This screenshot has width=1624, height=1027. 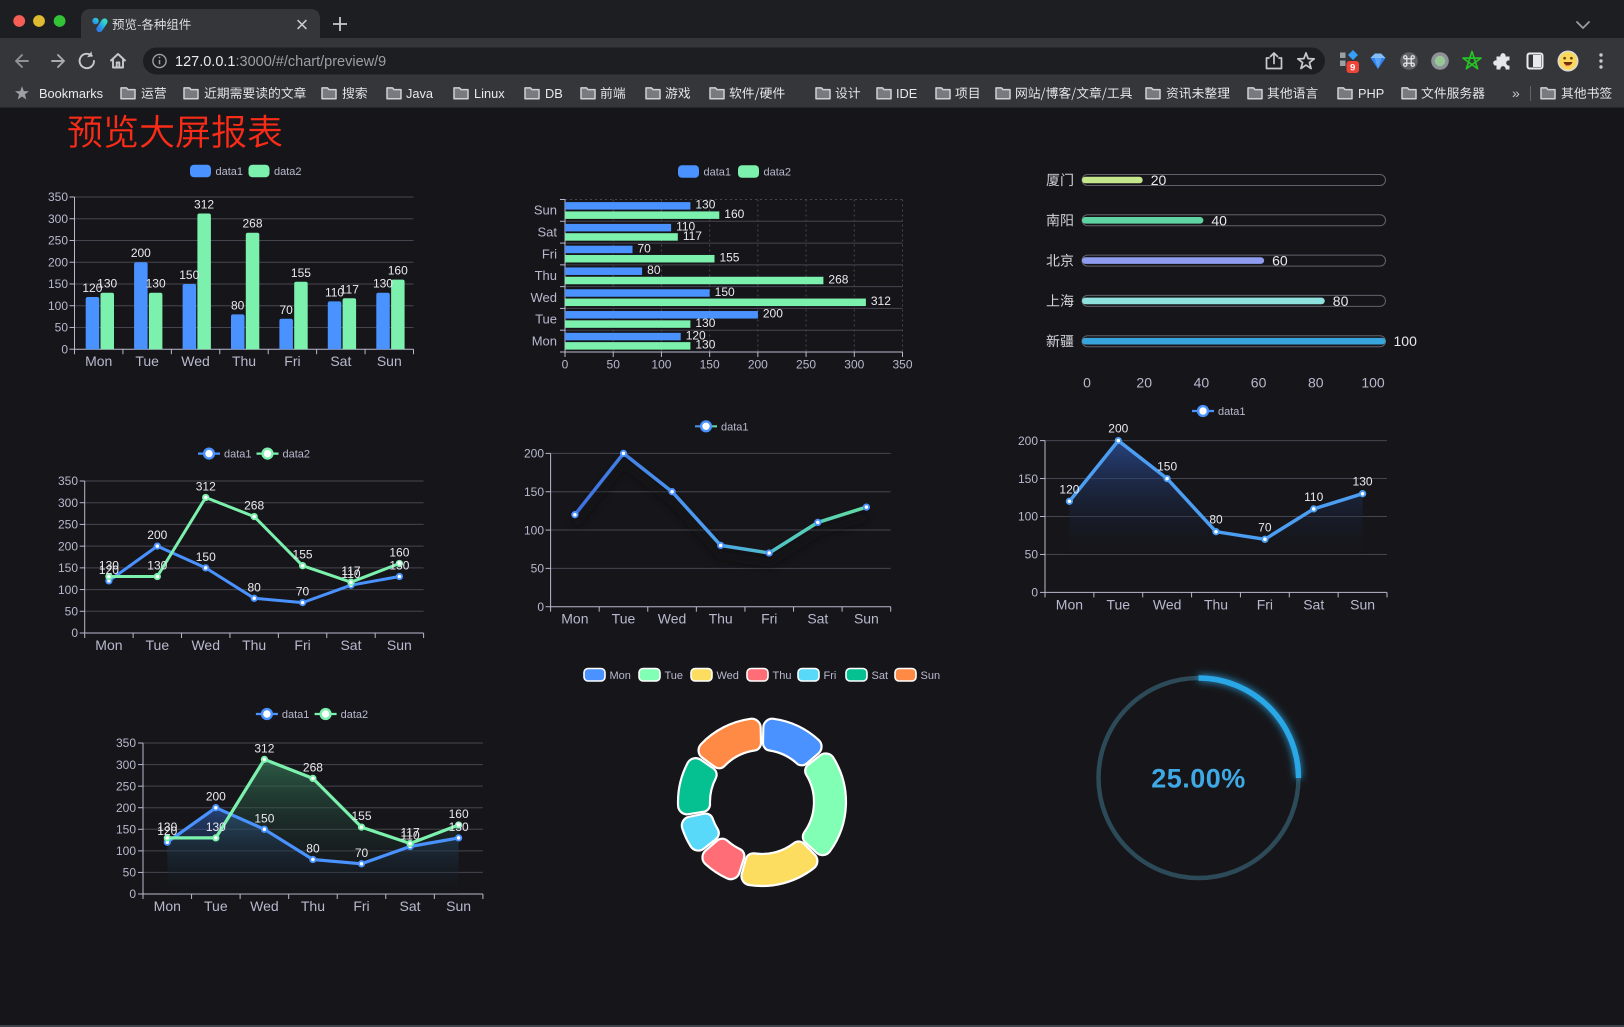 I want to click on svg-text: 9, so click(x=1352, y=68).